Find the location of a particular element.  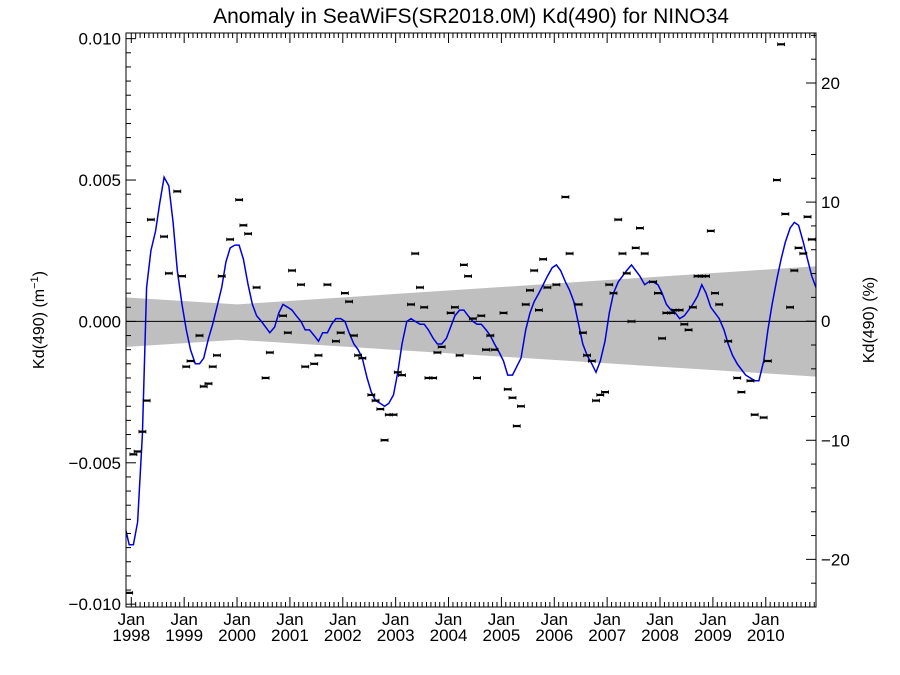

y-tick-label-left: 0.000 is located at coordinates (99, 321).